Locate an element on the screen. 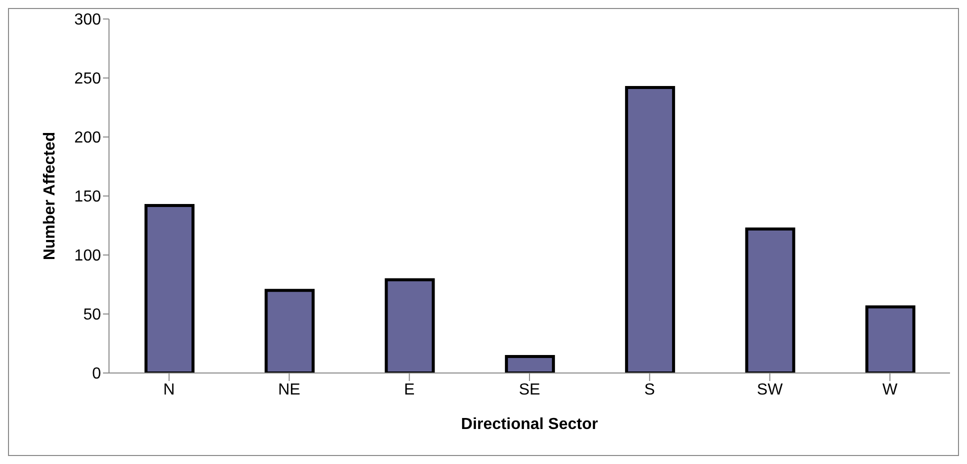  y-tick-label: 250 is located at coordinates (88, 79).